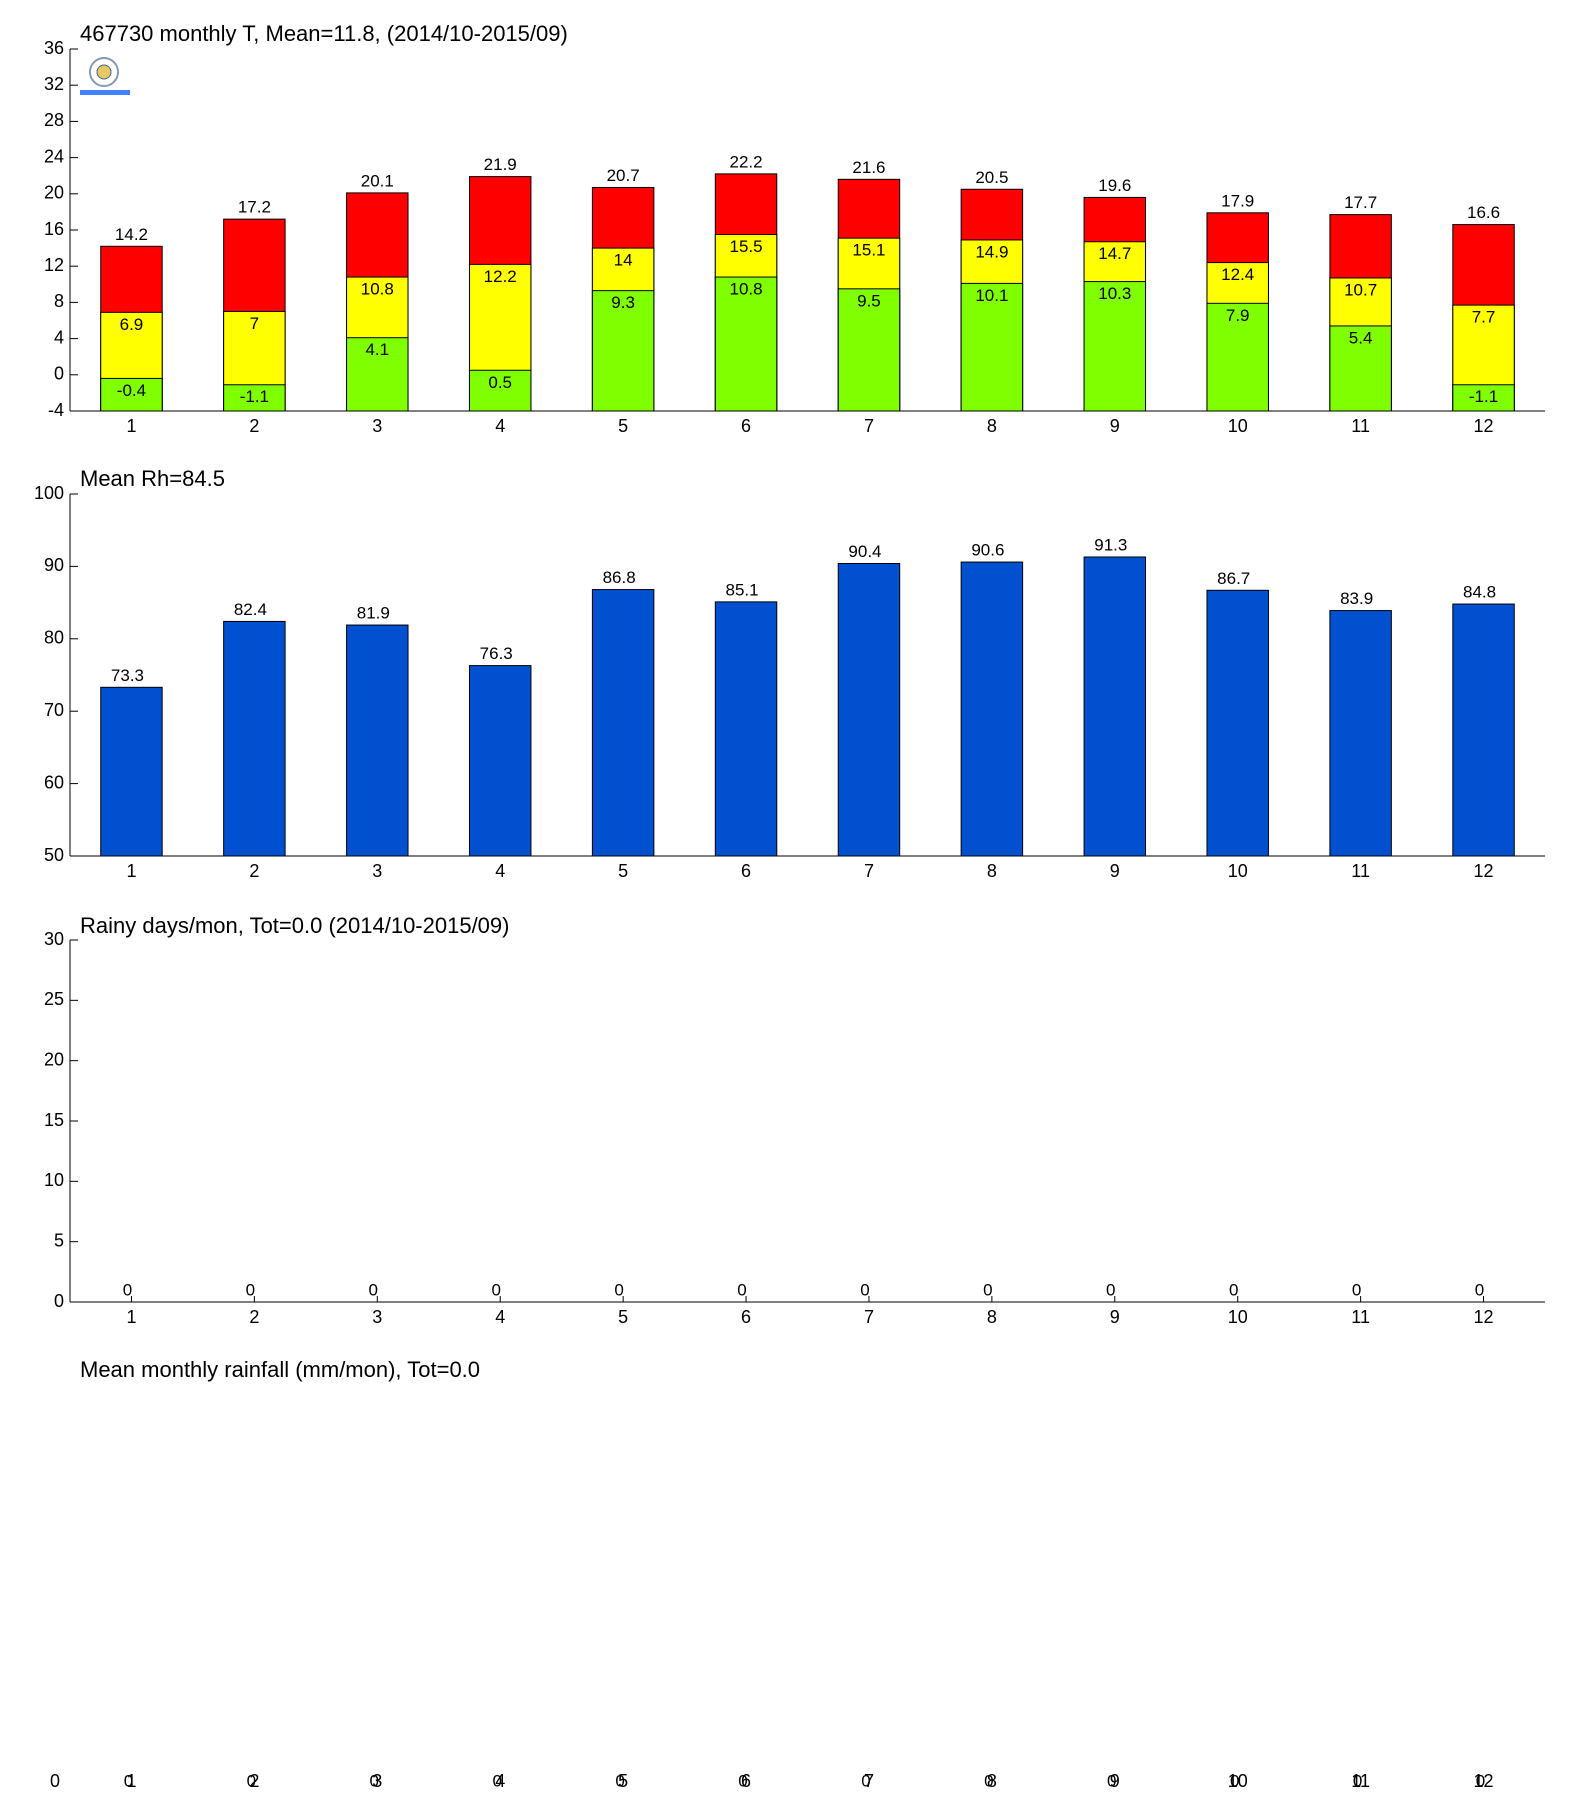  What do you see at coordinates (1356, 598) in the screenshot?
I see `value-label: 83.9` at bounding box center [1356, 598].